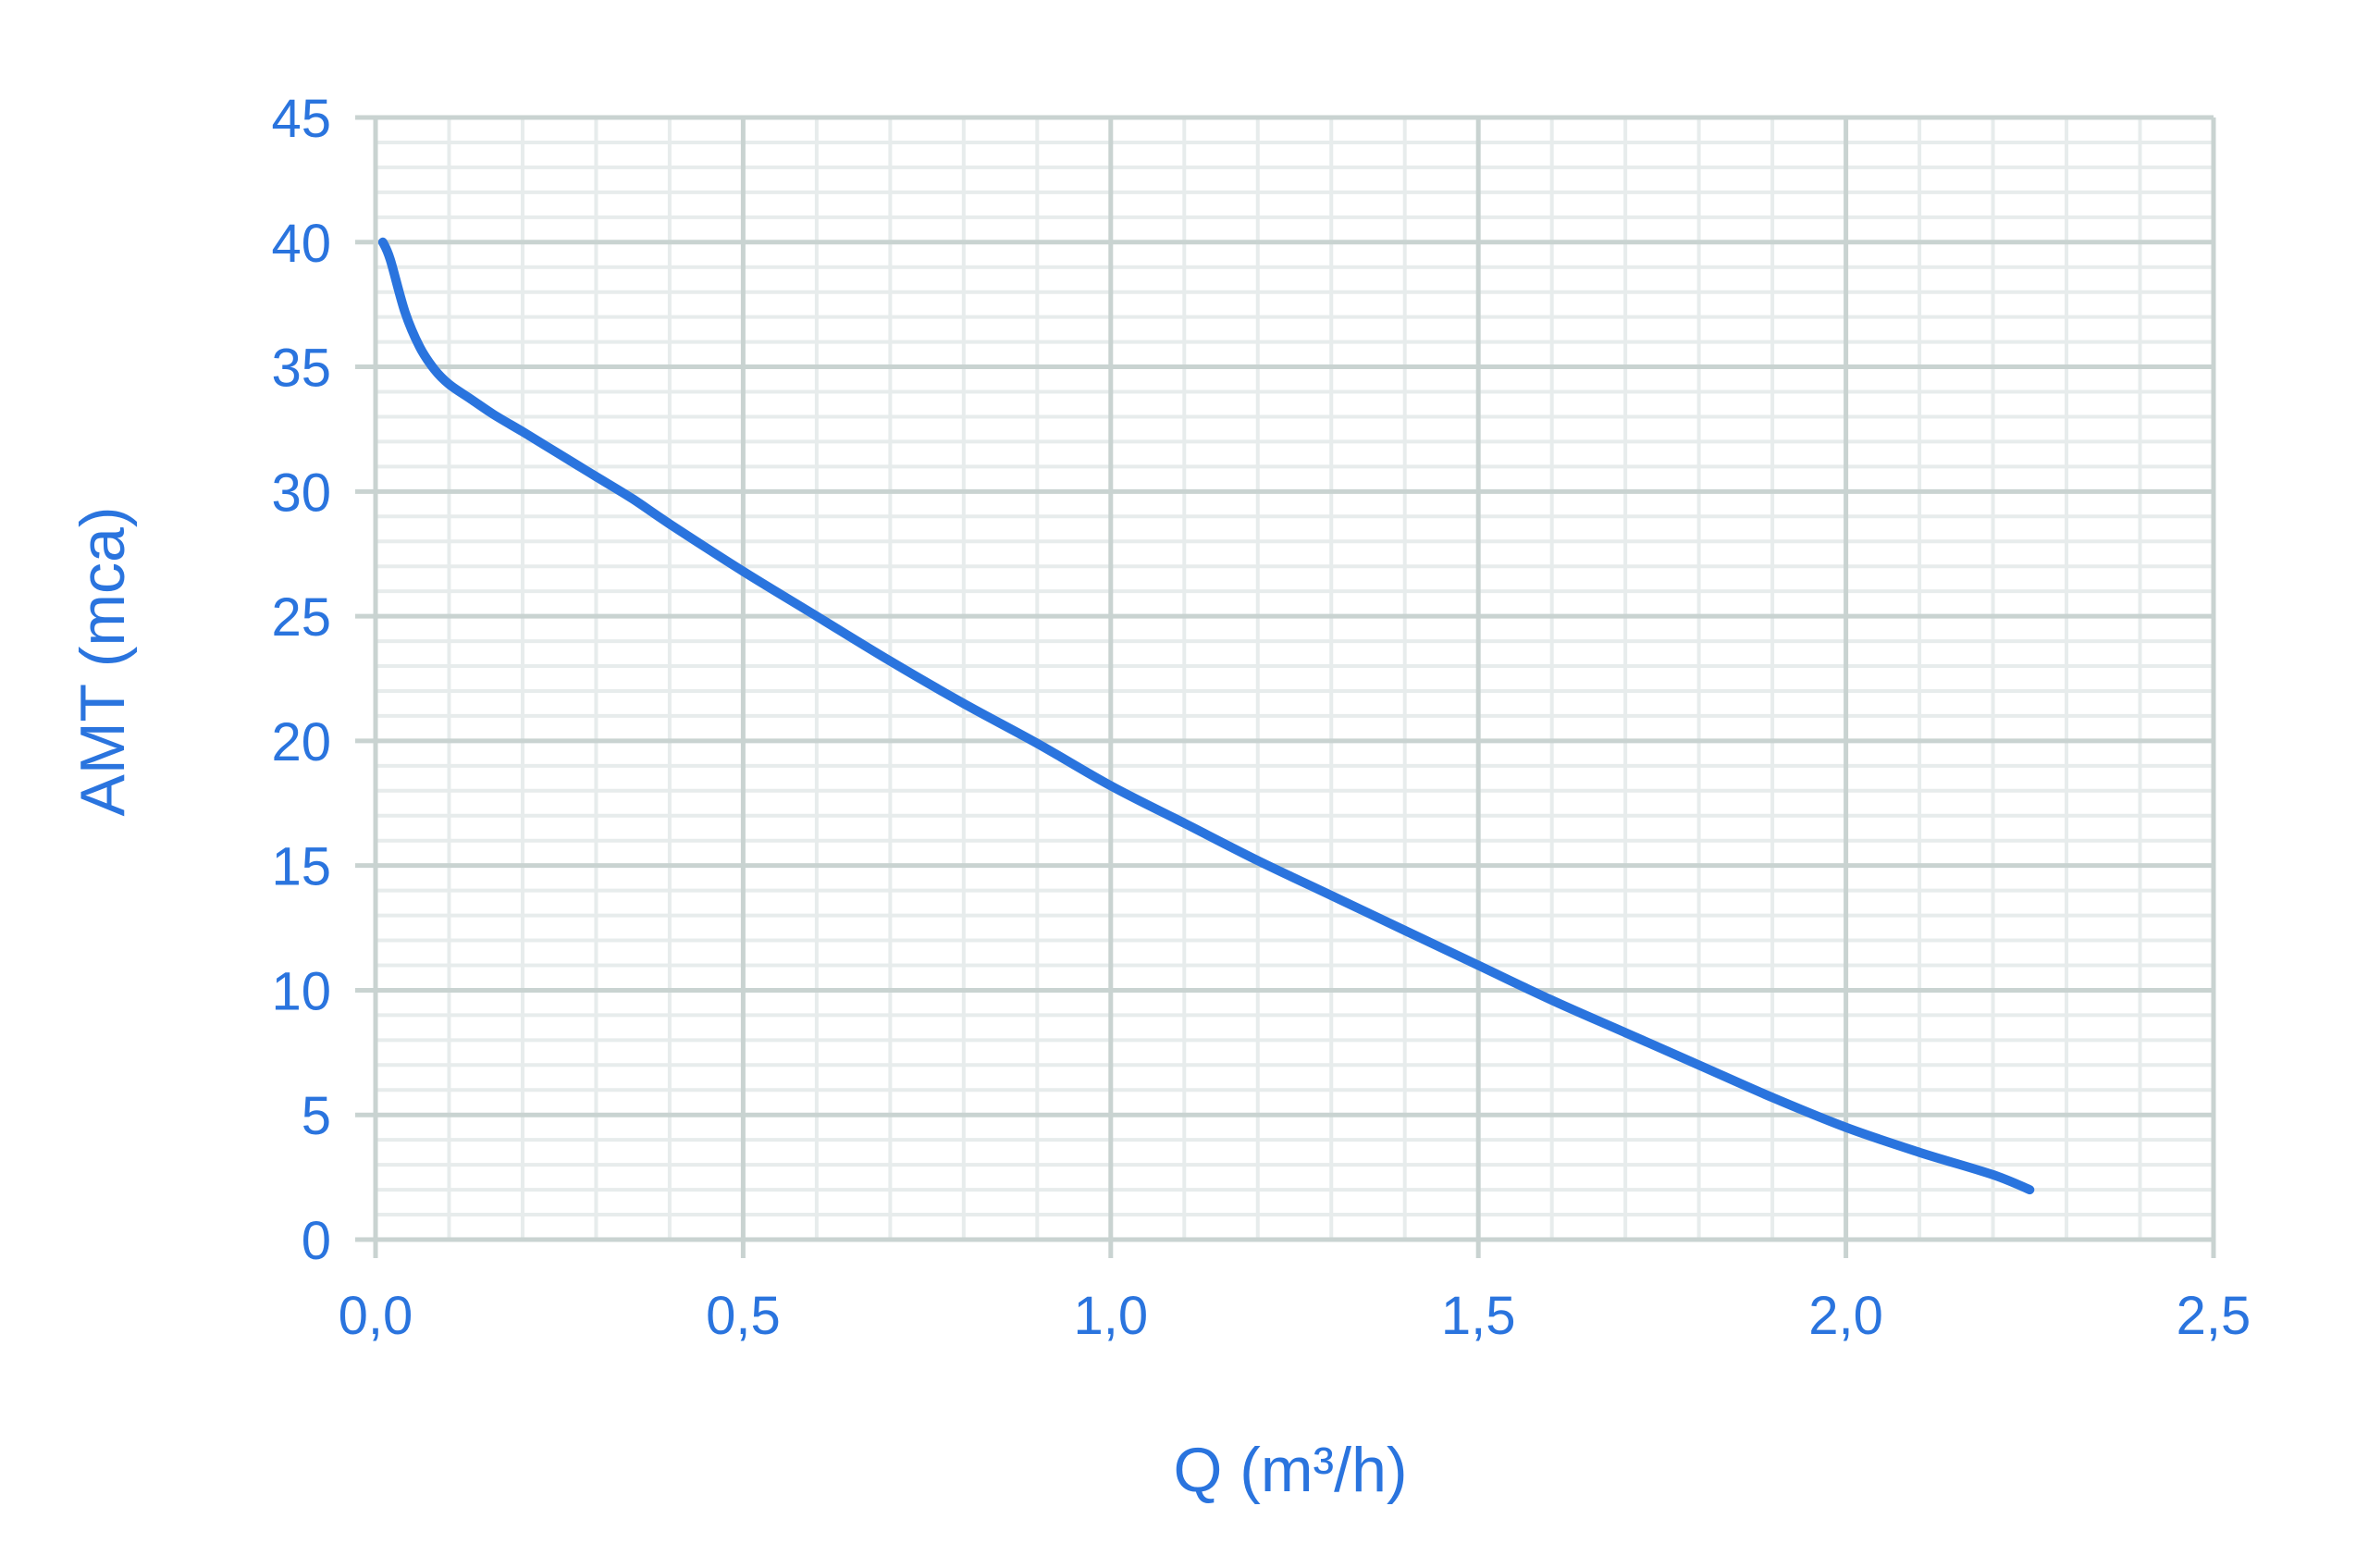 This screenshot has width=2368, height=1568. I want to click on x-tick-label: 1,5, so click(1479, 1316).